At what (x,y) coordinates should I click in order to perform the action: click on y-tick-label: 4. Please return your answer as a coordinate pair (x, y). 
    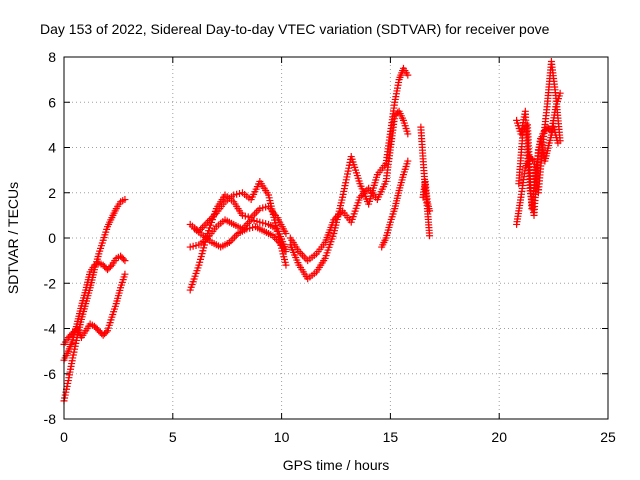
    Looking at the image, I should click on (52, 148).